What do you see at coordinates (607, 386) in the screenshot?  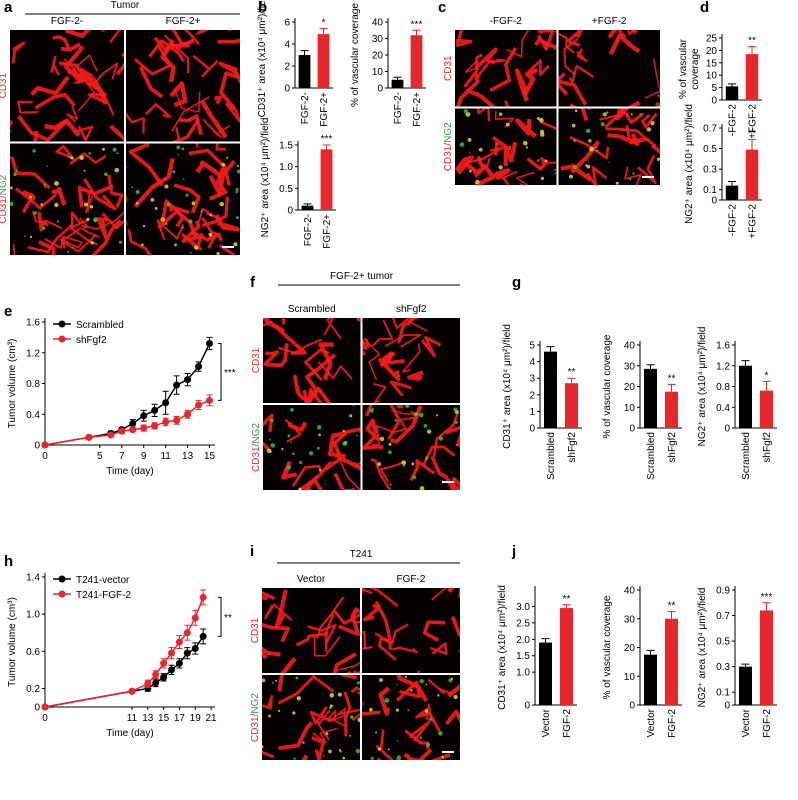 I see `y-axis-label: % of vascular coverage` at bounding box center [607, 386].